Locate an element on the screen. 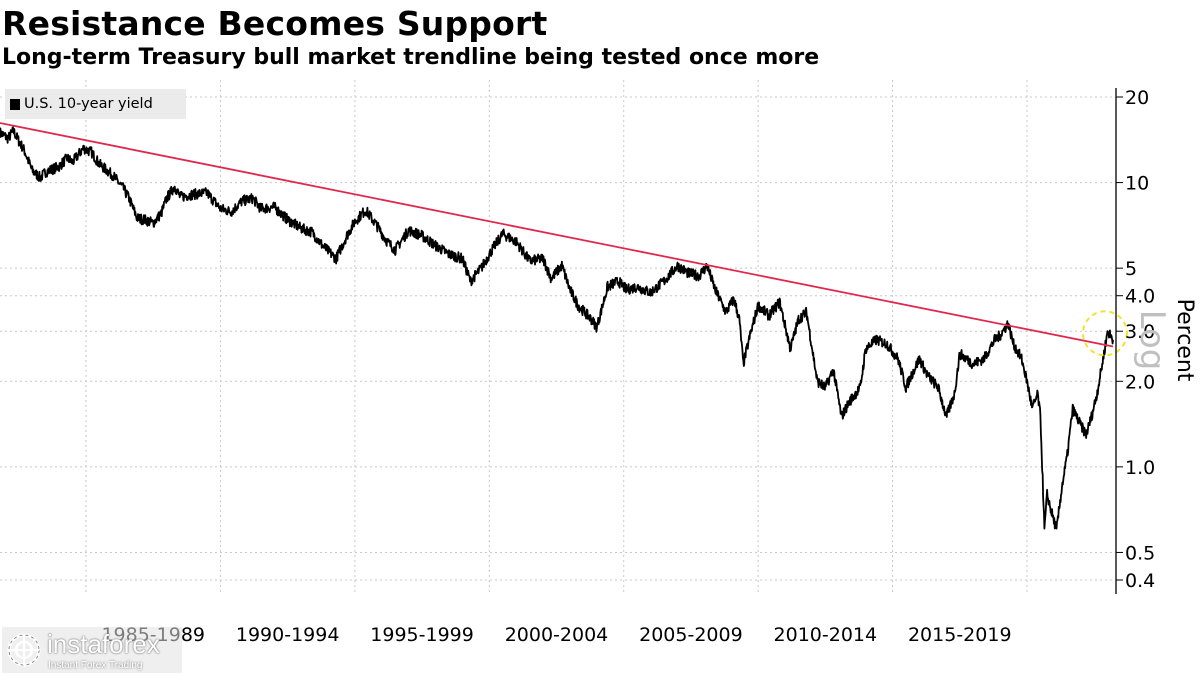 This screenshot has width=1200, height=675. y-tick-label: 1.0 is located at coordinates (1140, 468).